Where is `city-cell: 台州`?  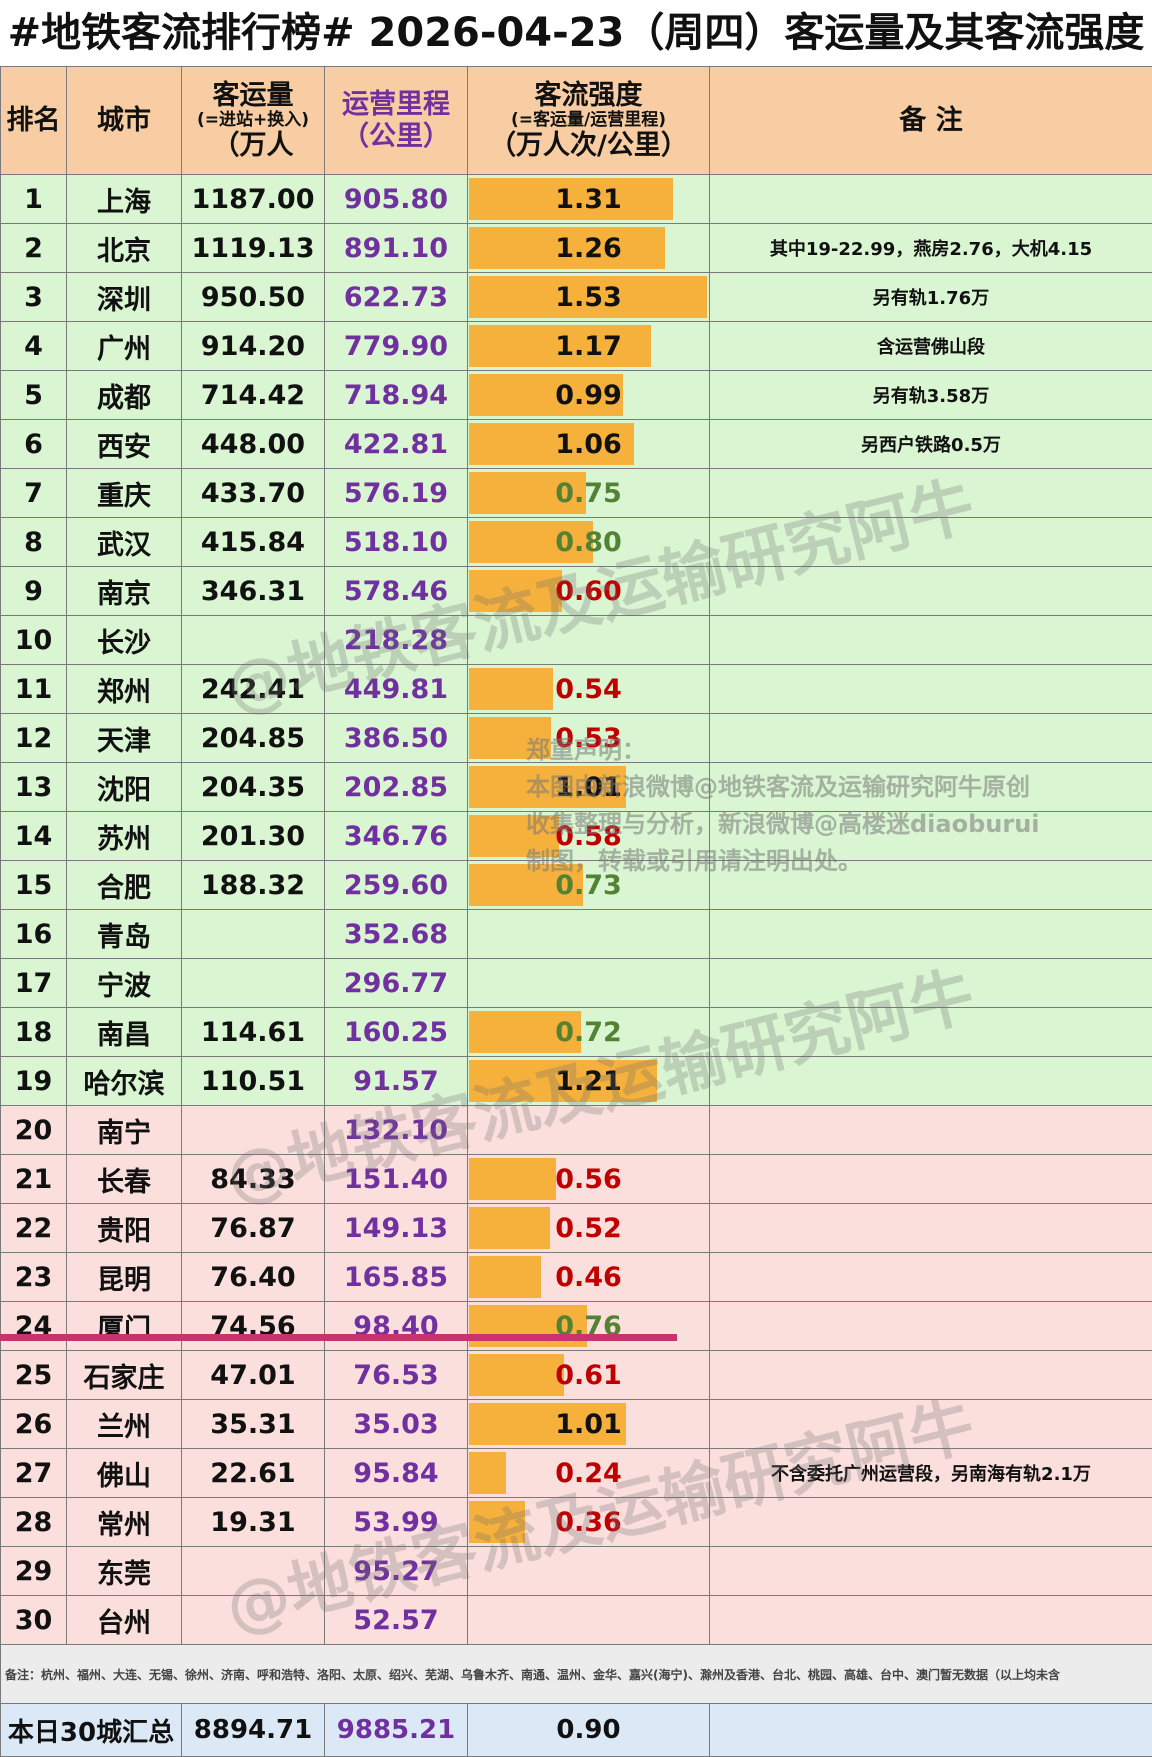 city-cell: 台州 is located at coordinates (124, 1620).